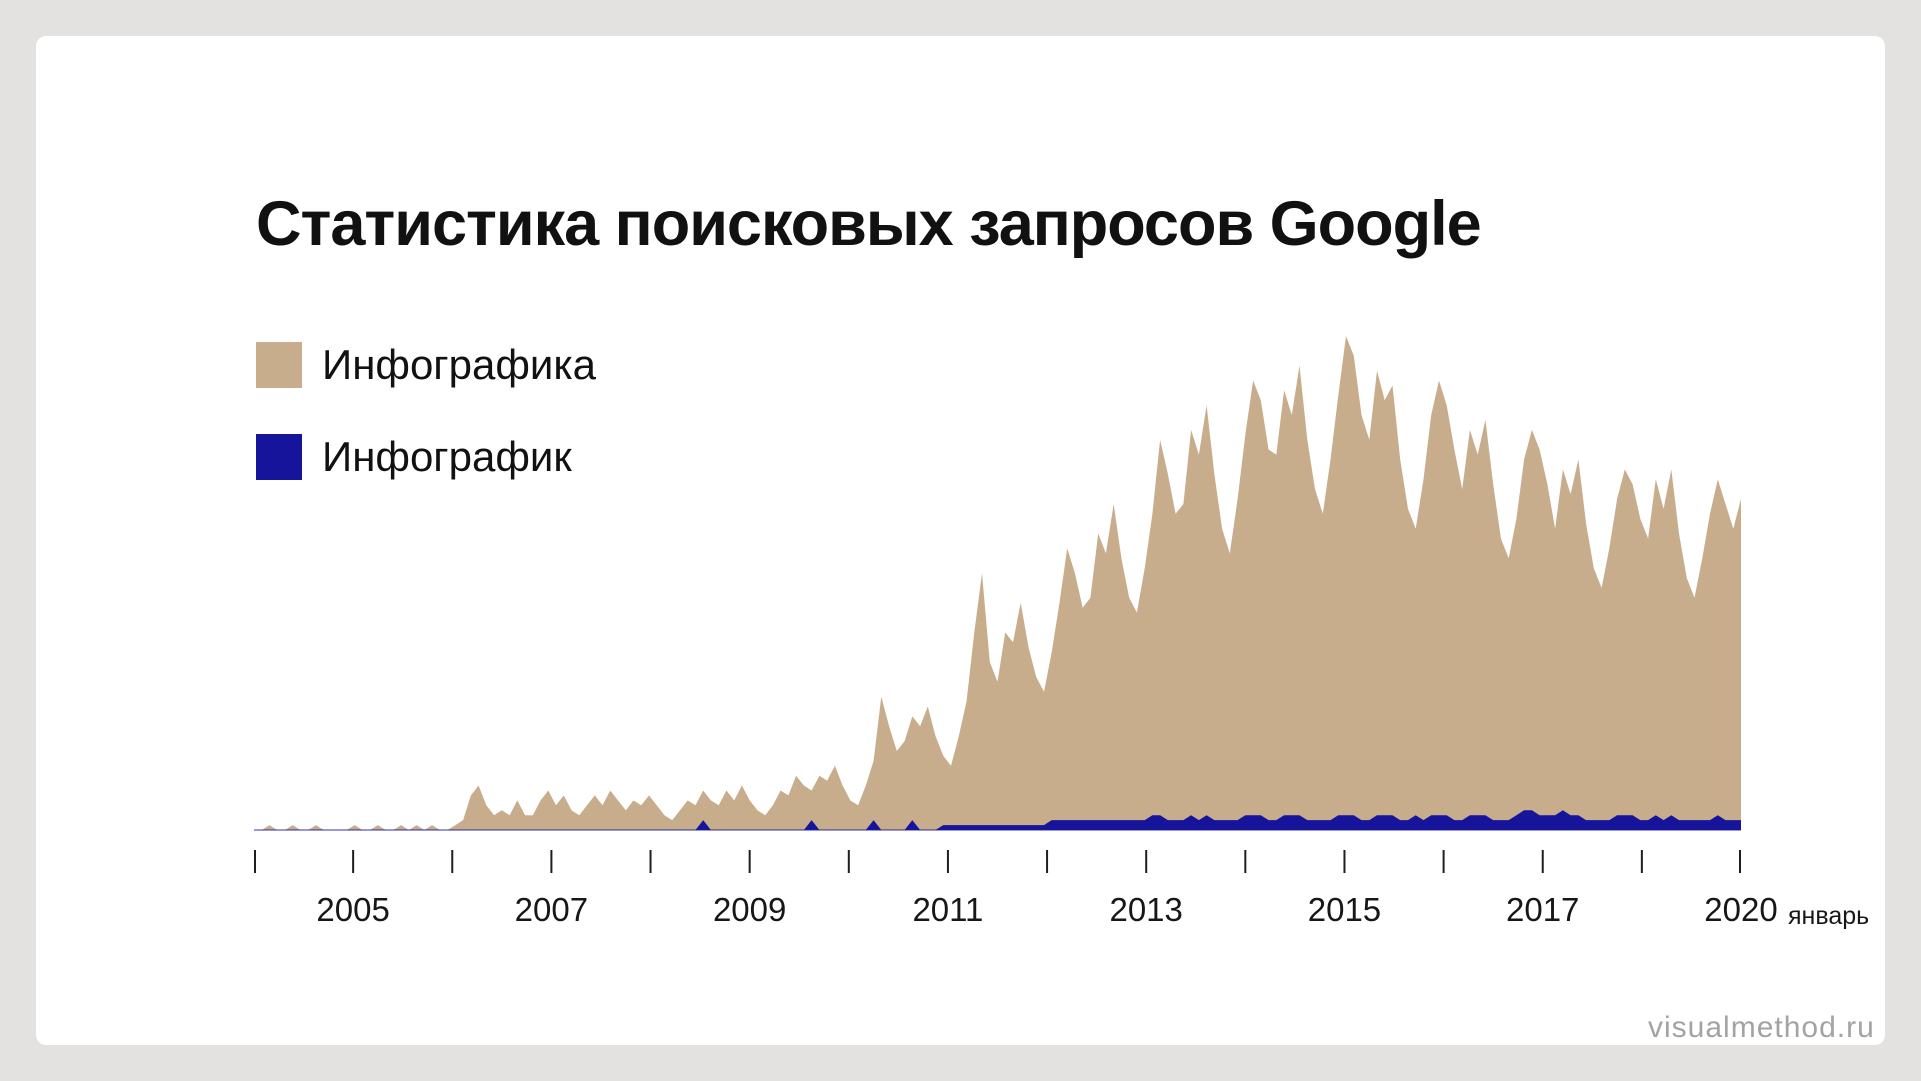  Describe the element at coordinates (1146, 909) in the screenshot. I see `x-axis-label-2013: 2013` at that location.